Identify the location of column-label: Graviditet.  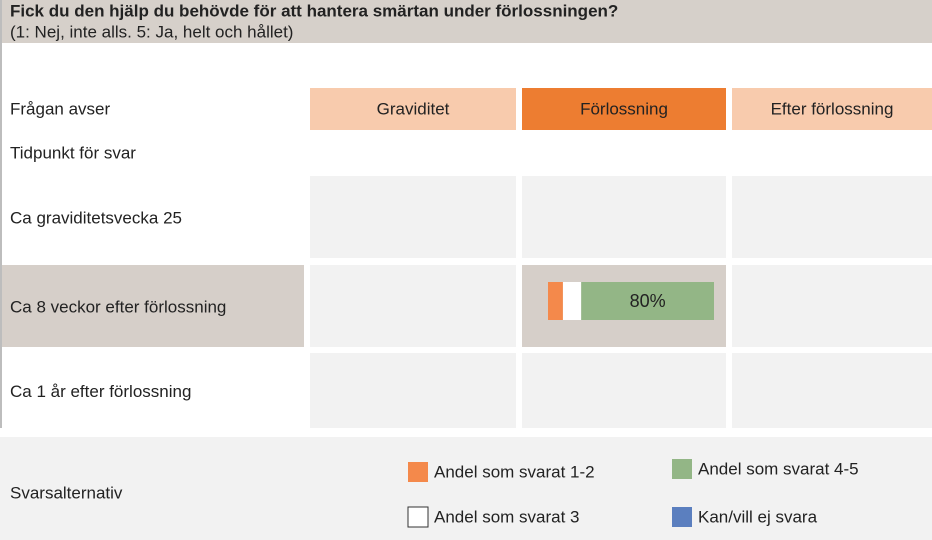
(413, 108).